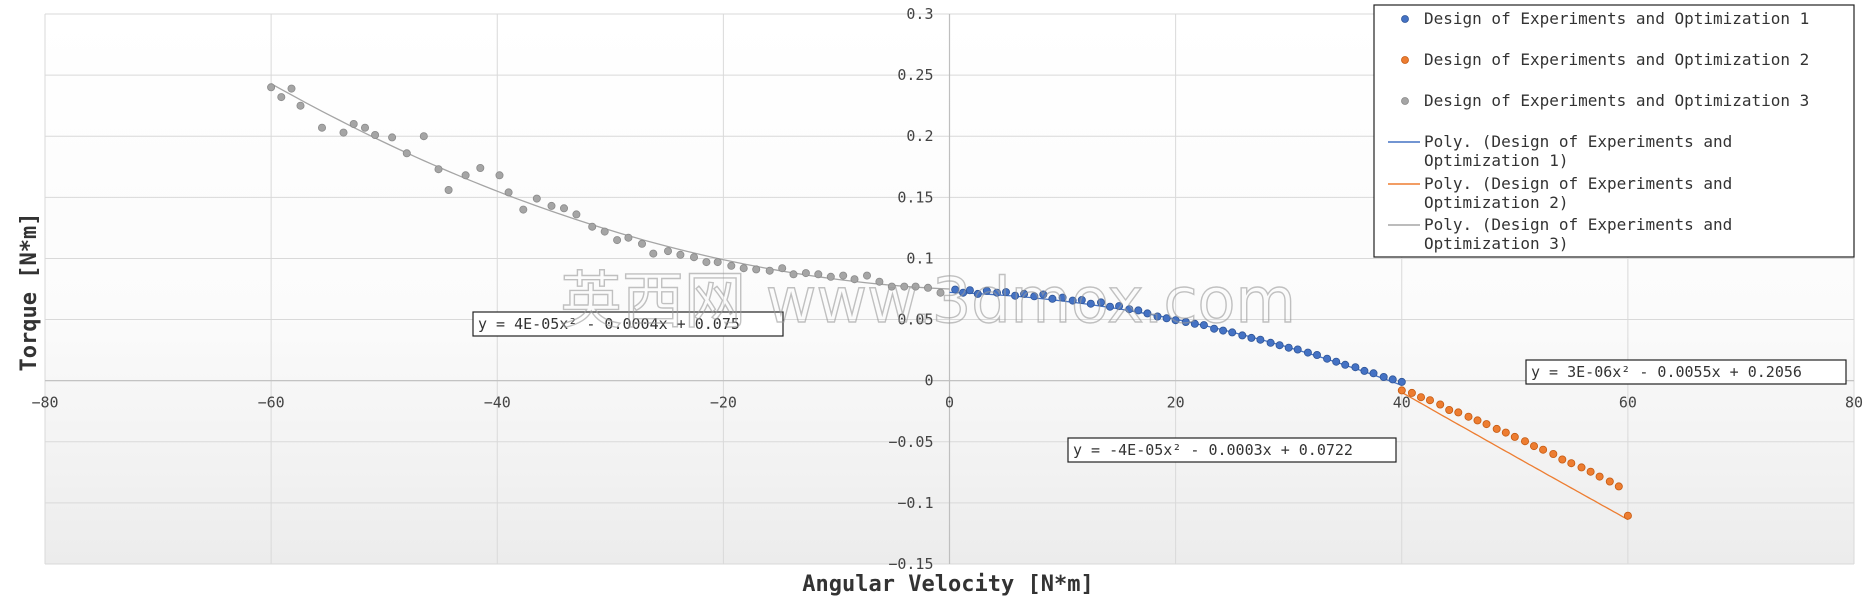  What do you see at coordinates (949, 403) in the screenshot?
I see `x-tick-label: 0` at bounding box center [949, 403].